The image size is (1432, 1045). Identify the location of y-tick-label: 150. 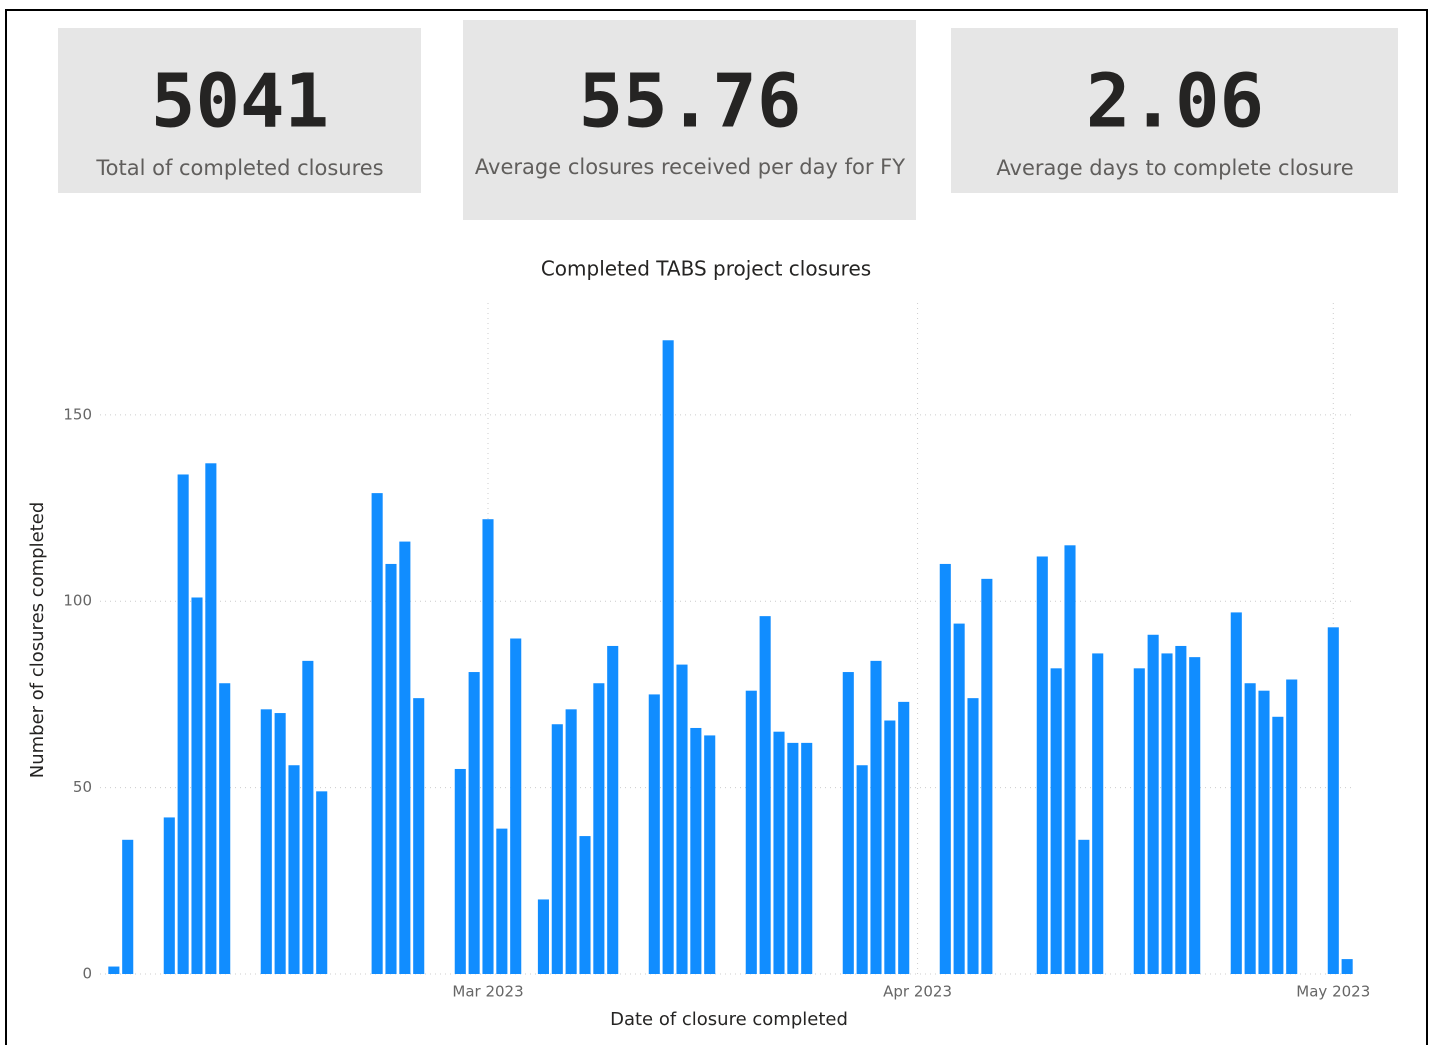
(77, 414).